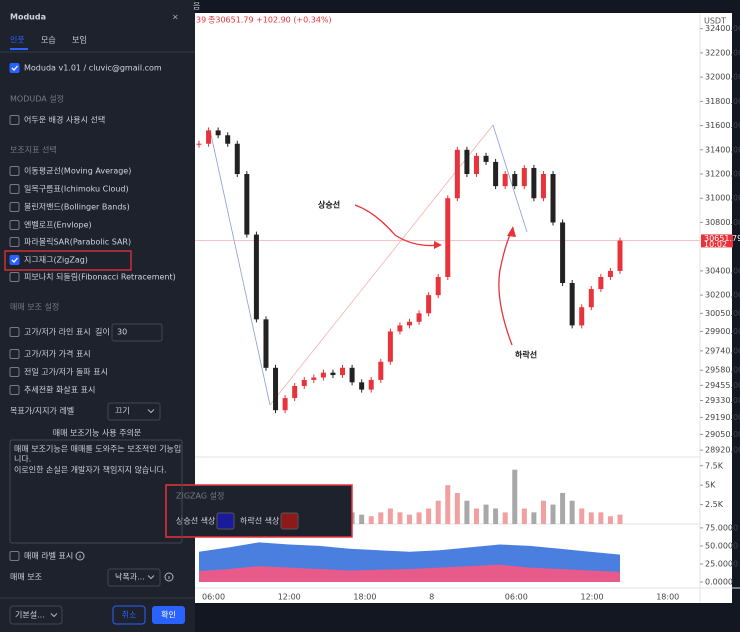  What do you see at coordinates (721, 545) in the screenshot?
I see `y-tick-label: 50.0000` at bounding box center [721, 545].